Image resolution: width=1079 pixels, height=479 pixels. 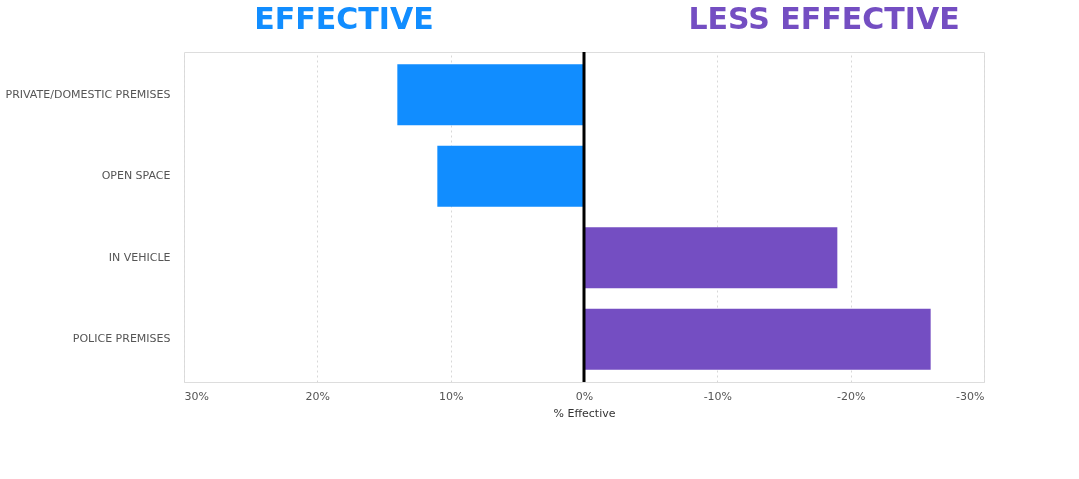 I want to click on x-axis-title: % Effective, so click(x=584, y=413).